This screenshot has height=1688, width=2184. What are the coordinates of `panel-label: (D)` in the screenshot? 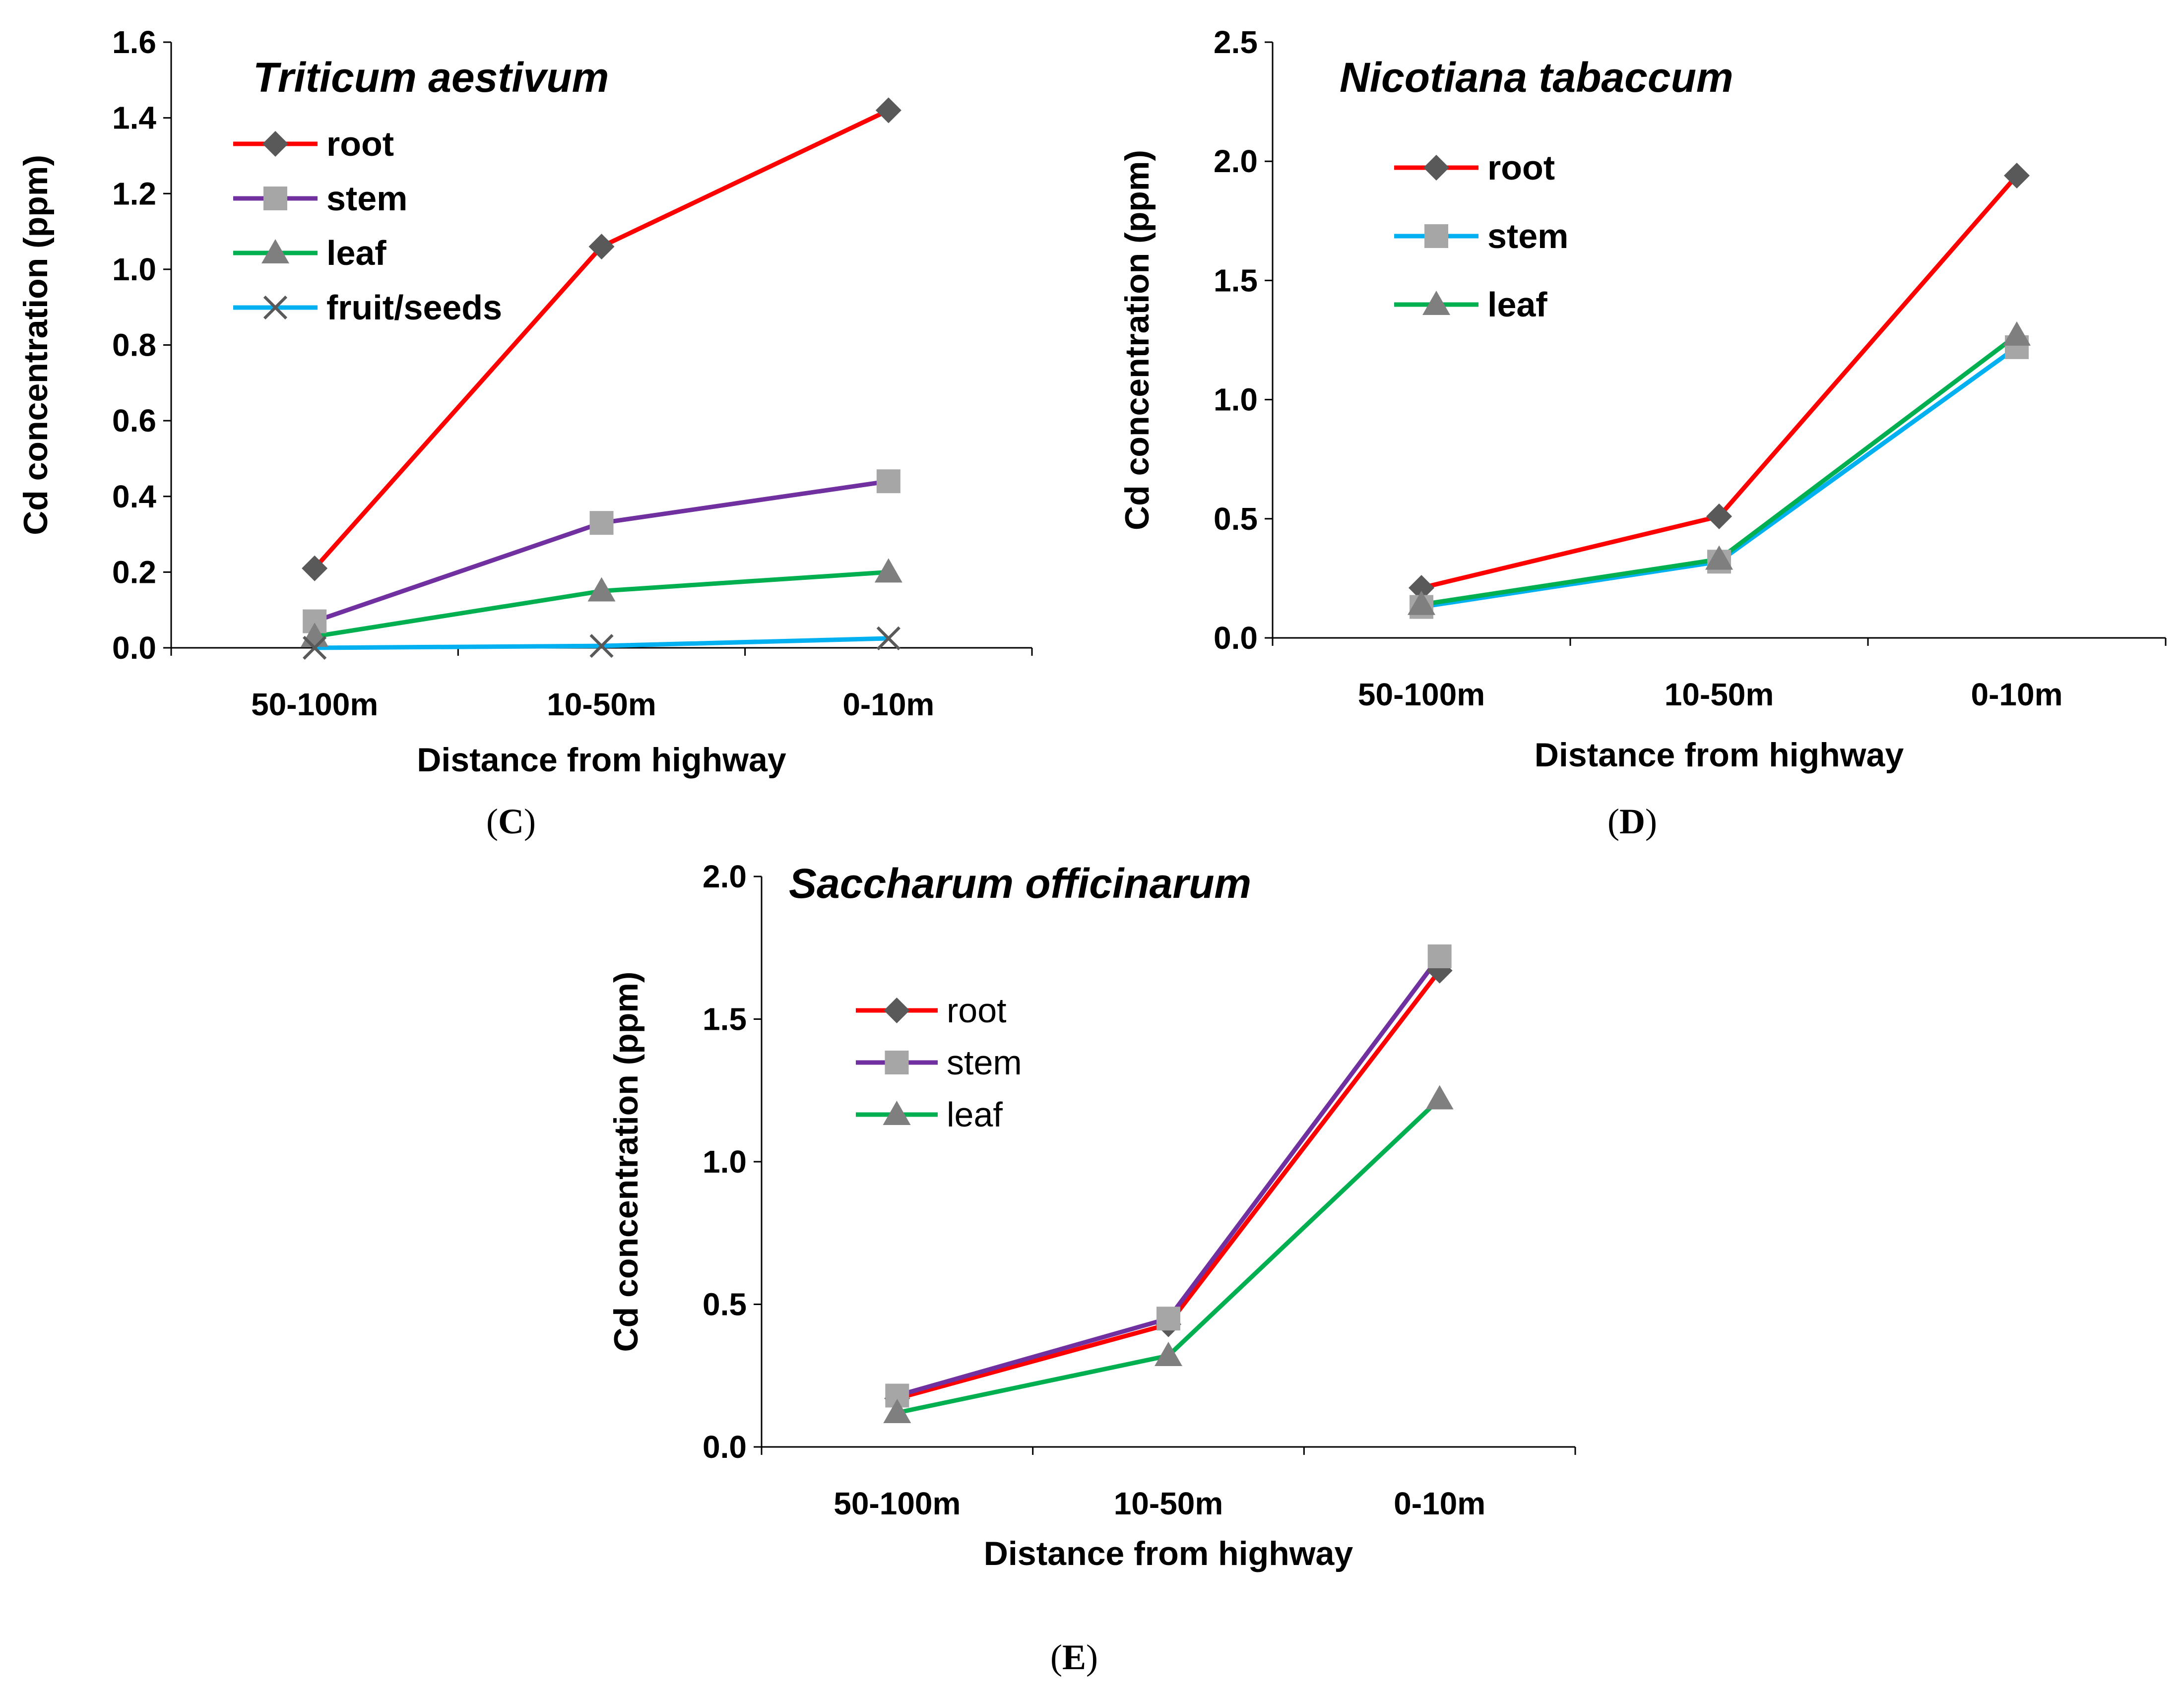 It's located at (1632, 821).